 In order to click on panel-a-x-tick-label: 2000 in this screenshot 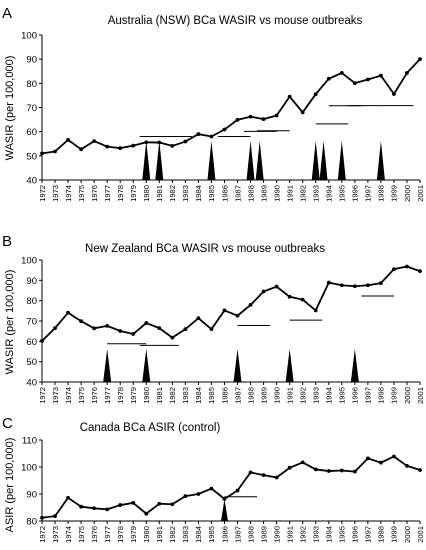, I will do `click(407, 193)`.